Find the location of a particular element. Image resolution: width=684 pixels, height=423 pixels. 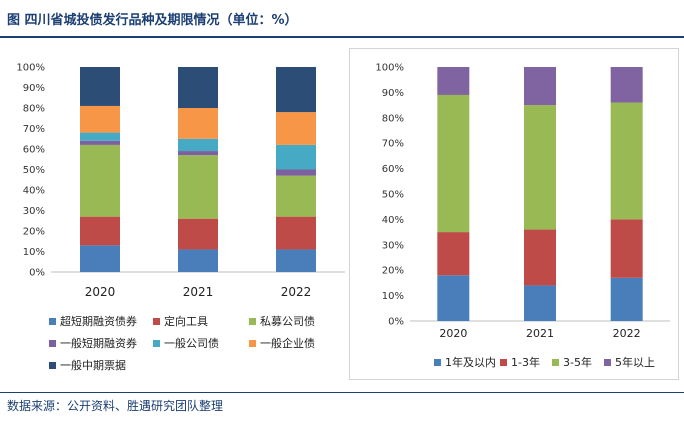

legend-item: 5年以上 is located at coordinates (629, 362).